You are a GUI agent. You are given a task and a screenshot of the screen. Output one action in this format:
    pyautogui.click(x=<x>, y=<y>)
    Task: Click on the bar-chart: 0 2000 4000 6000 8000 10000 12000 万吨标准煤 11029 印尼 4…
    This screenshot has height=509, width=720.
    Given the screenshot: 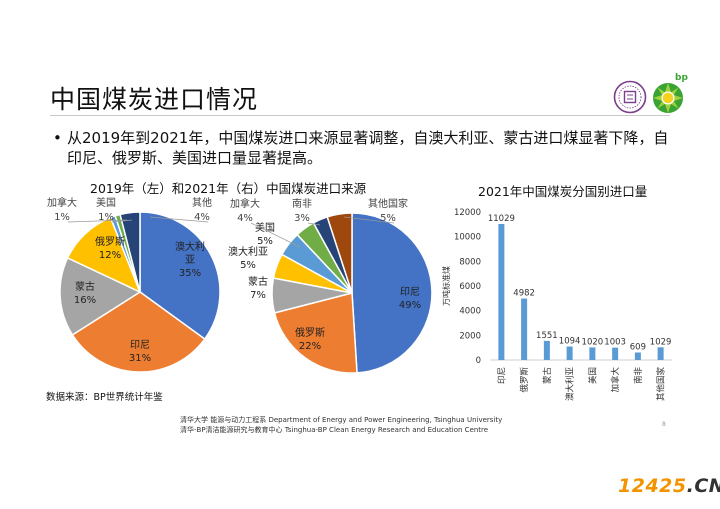 What is the action you would take?
    pyautogui.click(x=556, y=304)
    